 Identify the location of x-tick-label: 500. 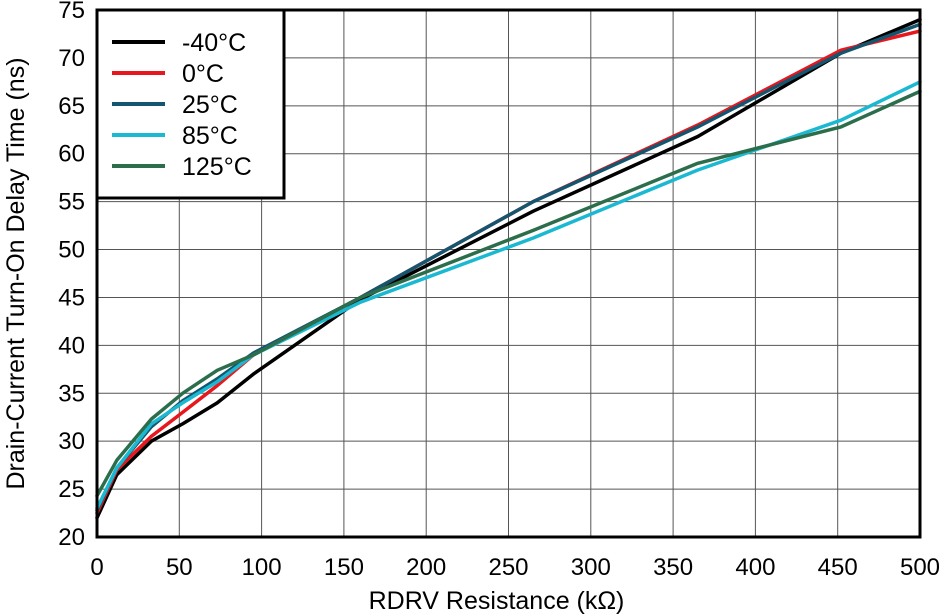
(920, 567).